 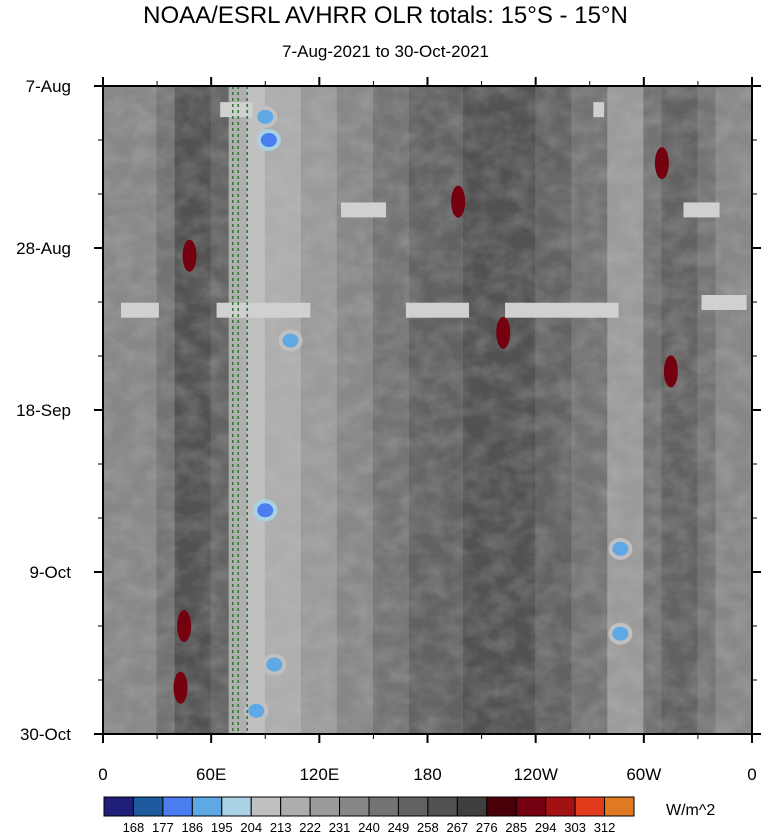 I want to click on colorbar-label: 267, so click(x=457, y=827).